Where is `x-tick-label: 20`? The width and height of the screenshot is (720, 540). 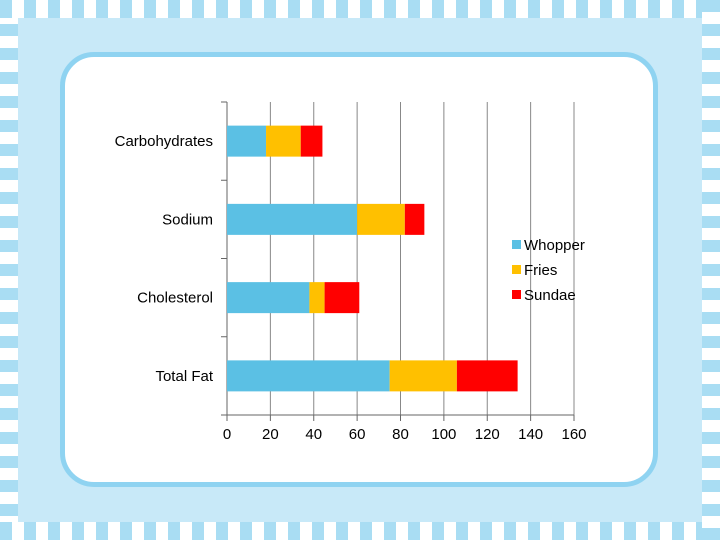 x-tick-label: 20 is located at coordinates (270, 434).